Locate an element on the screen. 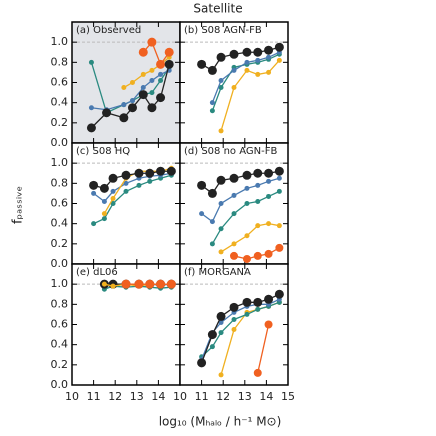 The height and width of the screenshot is (436, 436). y-tick-label: 0.0 is located at coordinates (60, 263).